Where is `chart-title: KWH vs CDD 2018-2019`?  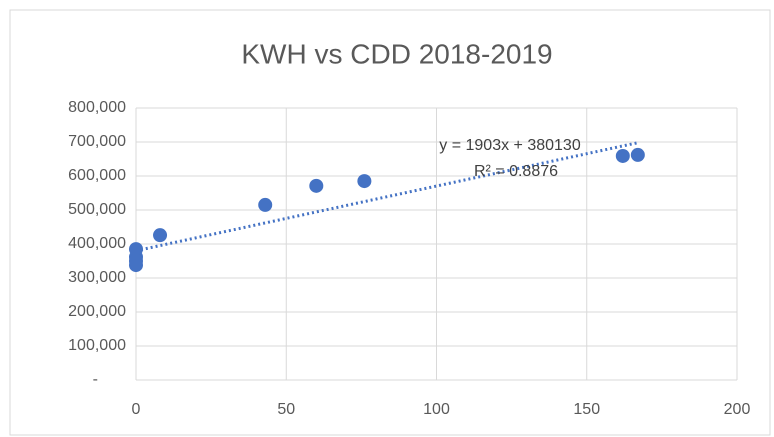 chart-title: KWH vs CDD 2018-2019 is located at coordinates (396, 53).